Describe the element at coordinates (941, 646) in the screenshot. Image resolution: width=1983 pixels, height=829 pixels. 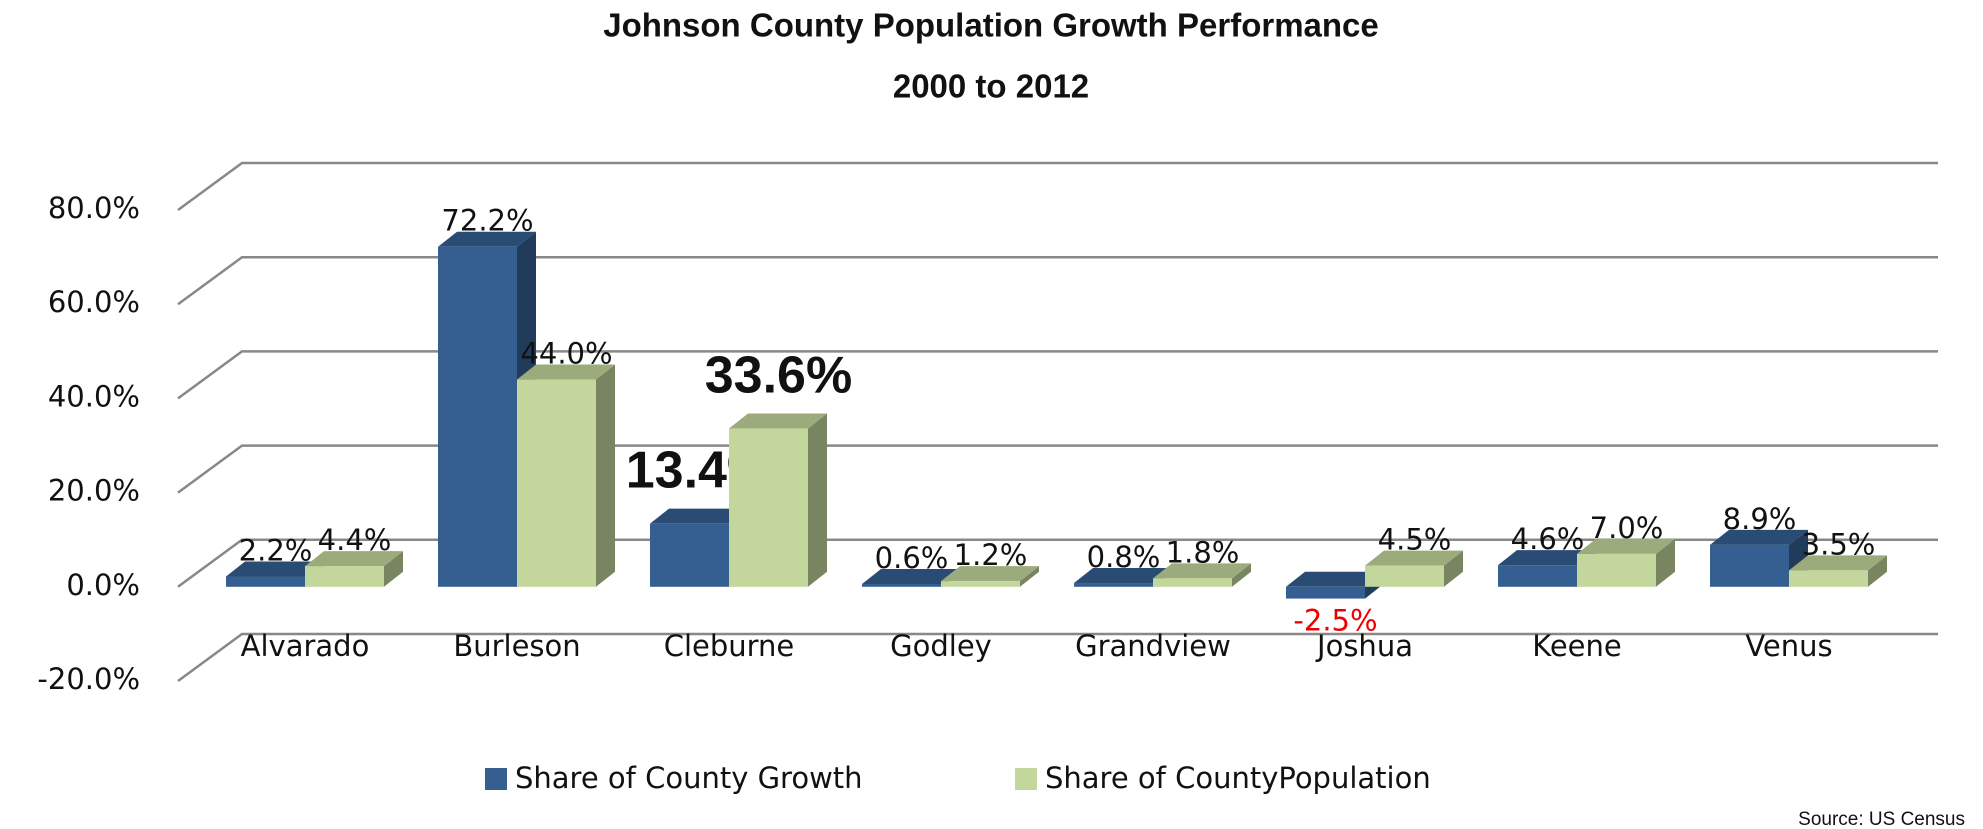
I see `x-tick-label: Godley` at that location.